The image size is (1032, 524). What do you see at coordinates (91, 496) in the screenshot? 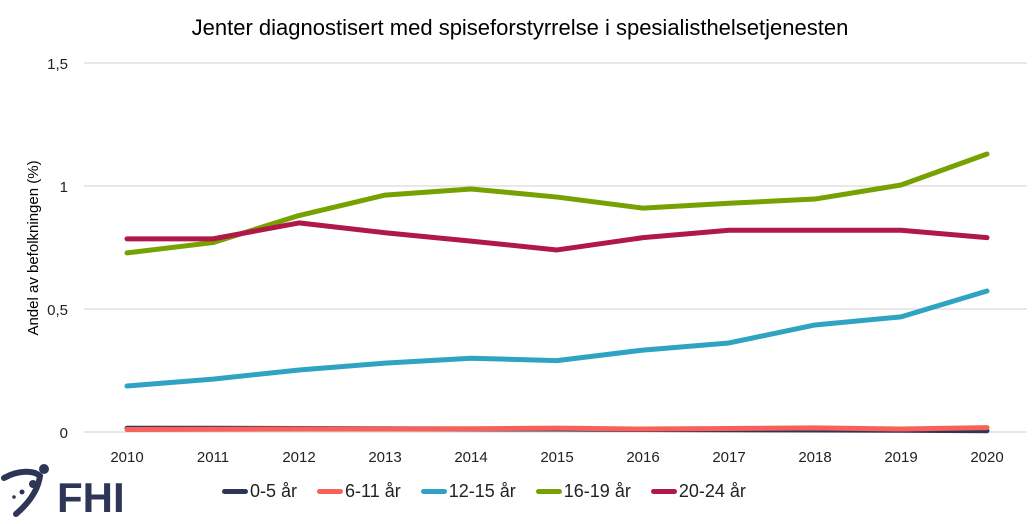
I see `fhi-logo-text: FHI` at bounding box center [91, 496].